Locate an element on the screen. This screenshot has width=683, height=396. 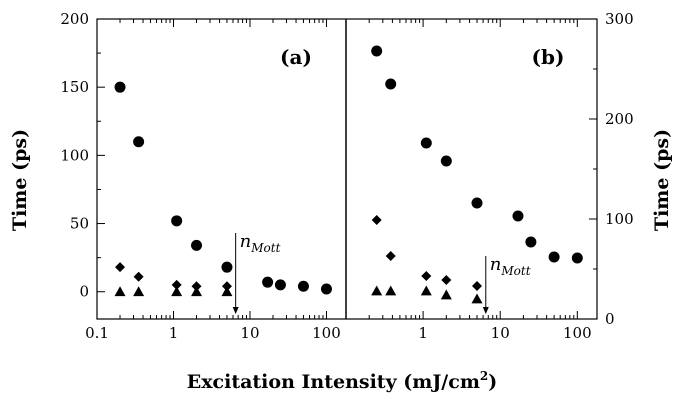
panel-b-y-tick-label: 300 is located at coordinates (619, 19).